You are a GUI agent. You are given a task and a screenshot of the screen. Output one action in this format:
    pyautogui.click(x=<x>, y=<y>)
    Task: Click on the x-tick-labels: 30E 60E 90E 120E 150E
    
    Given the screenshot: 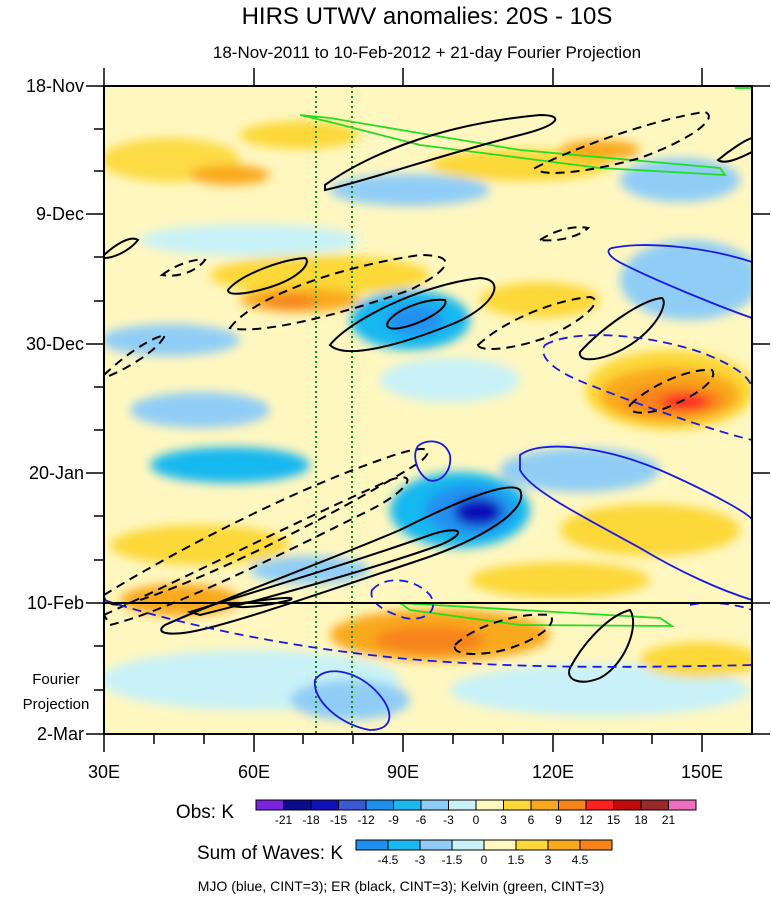 What is the action you would take?
    pyautogui.click(x=405, y=772)
    